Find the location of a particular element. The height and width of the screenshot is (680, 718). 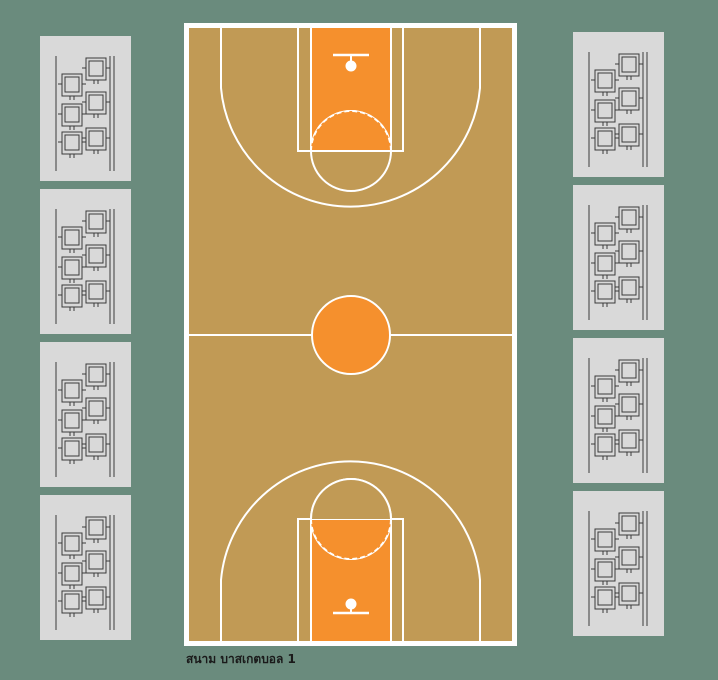

bottom-half is located at coordinates (350, 551).